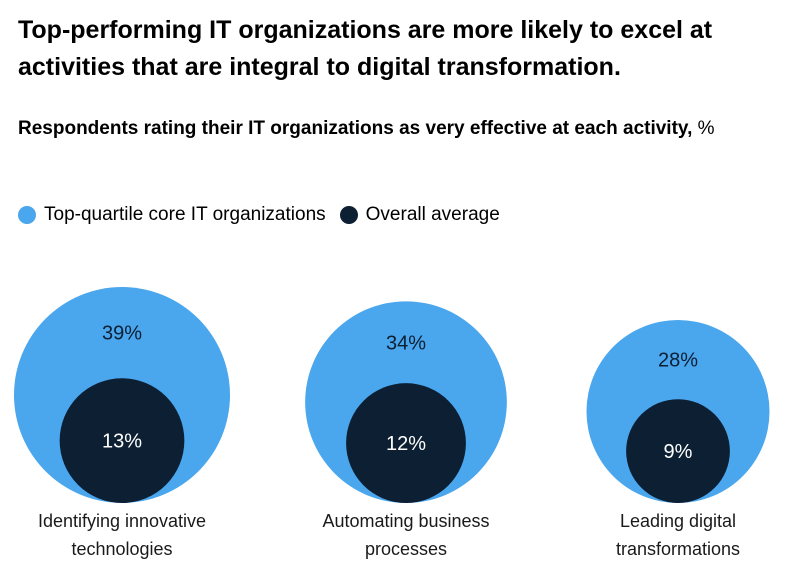 This screenshot has height=580, width=800. Describe the element at coordinates (406, 343) in the screenshot. I see `data-label-top-quartile-1: 34%` at that location.